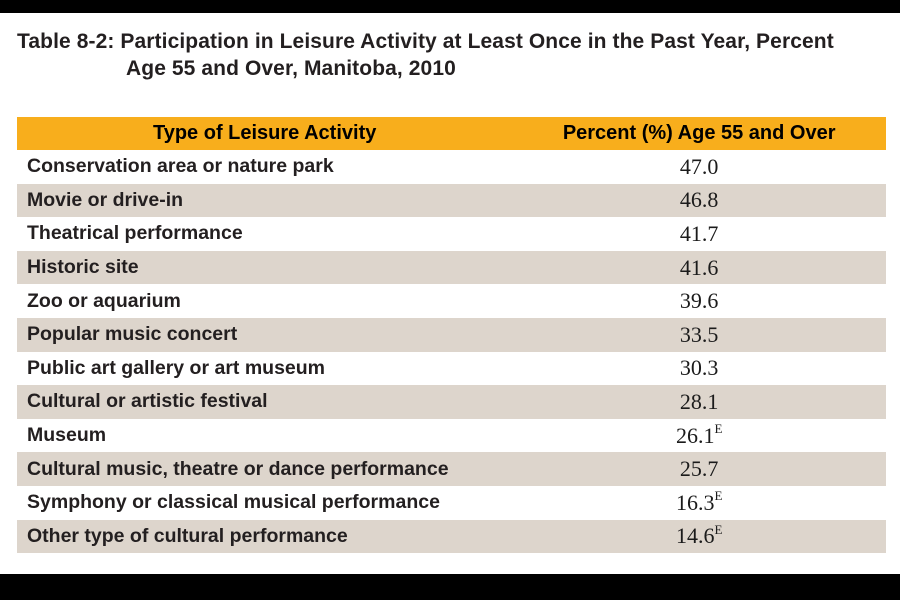  I want to click on column-header-percent: Percent (%) Age 55 and Over, so click(699, 133).